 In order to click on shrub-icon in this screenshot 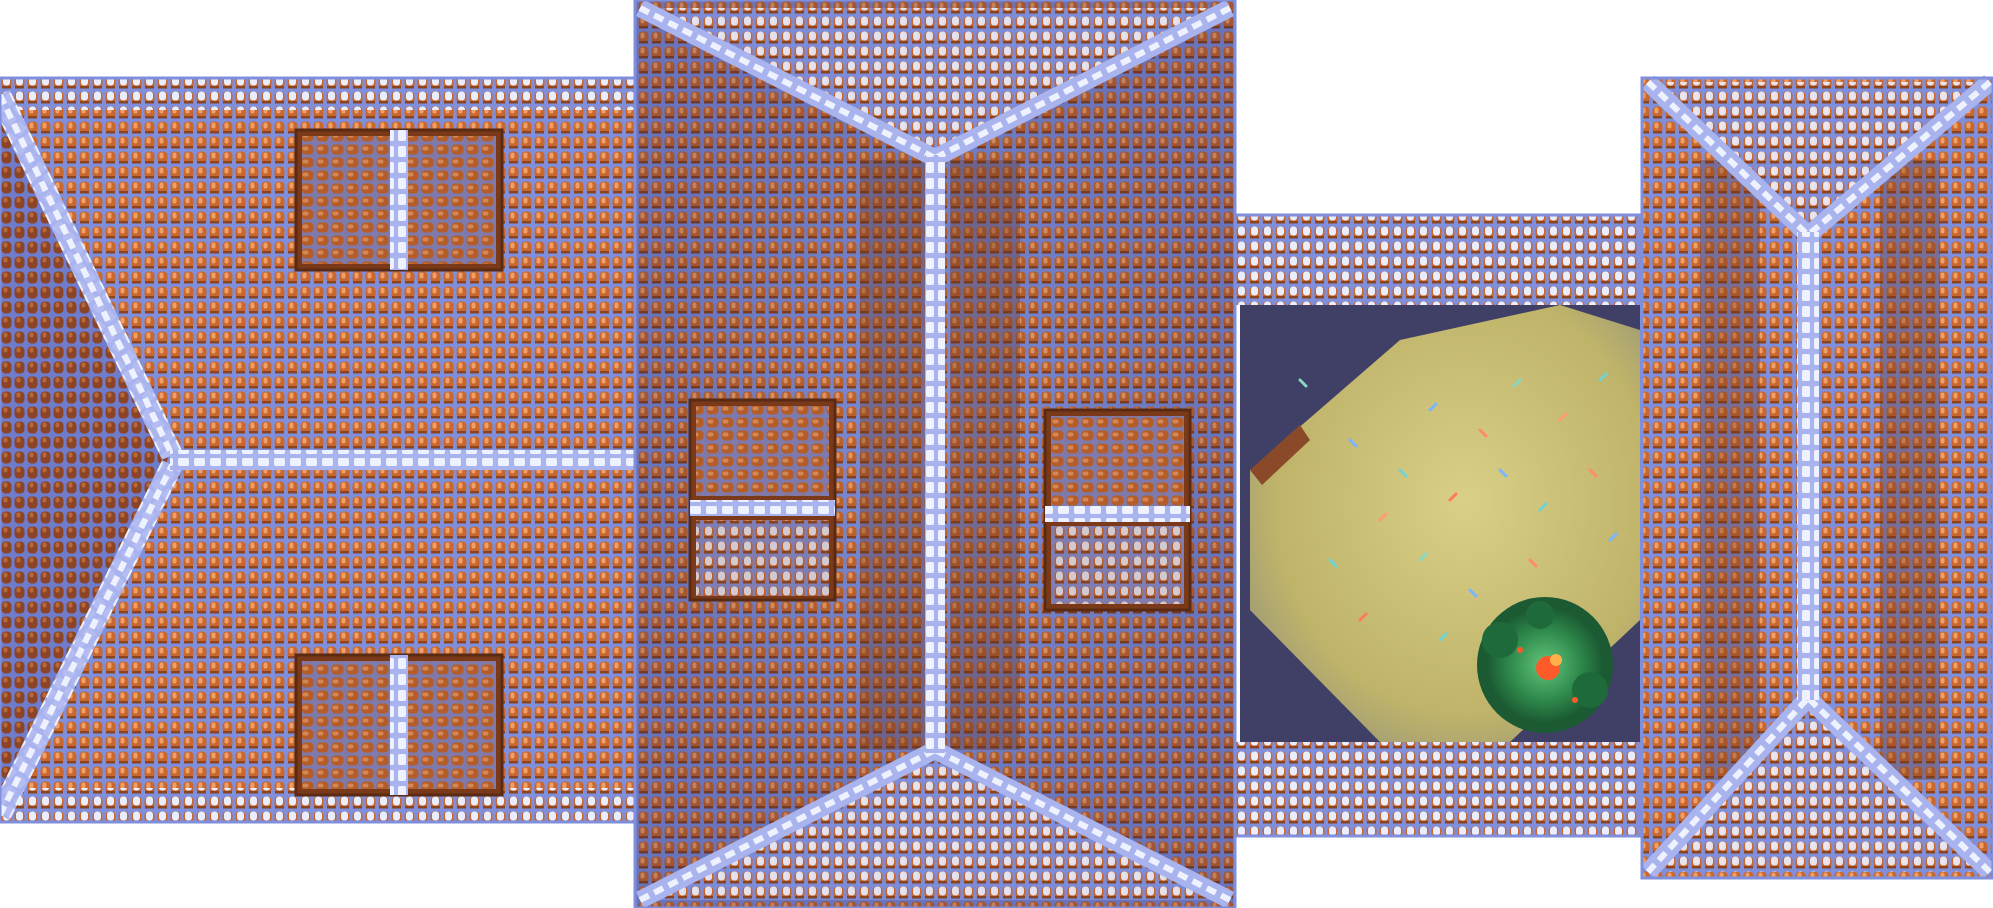, I will do `click(1545, 665)`.